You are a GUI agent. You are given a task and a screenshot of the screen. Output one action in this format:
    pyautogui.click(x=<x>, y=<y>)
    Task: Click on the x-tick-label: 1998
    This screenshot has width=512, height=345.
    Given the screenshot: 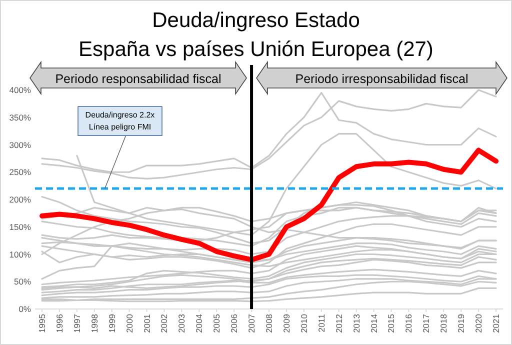 What is the action you would take?
    pyautogui.click(x=94, y=323)
    